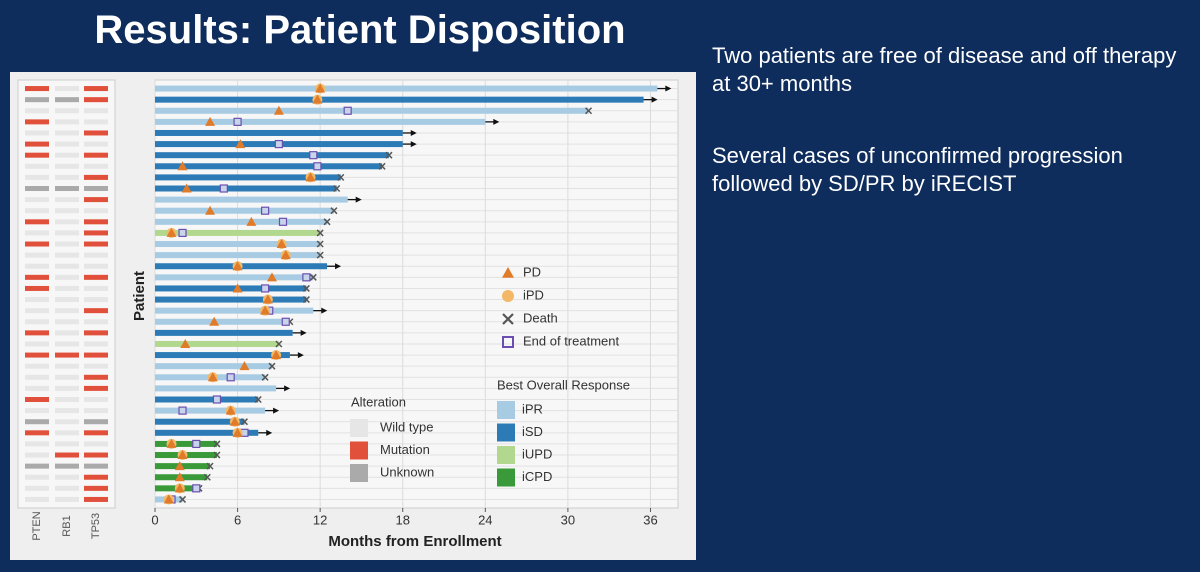 This screenshot has width=1200, height=572. Describe the element at coordinates (378, 401) in the screenshot. I see `legend-title: Alteration` at that location.